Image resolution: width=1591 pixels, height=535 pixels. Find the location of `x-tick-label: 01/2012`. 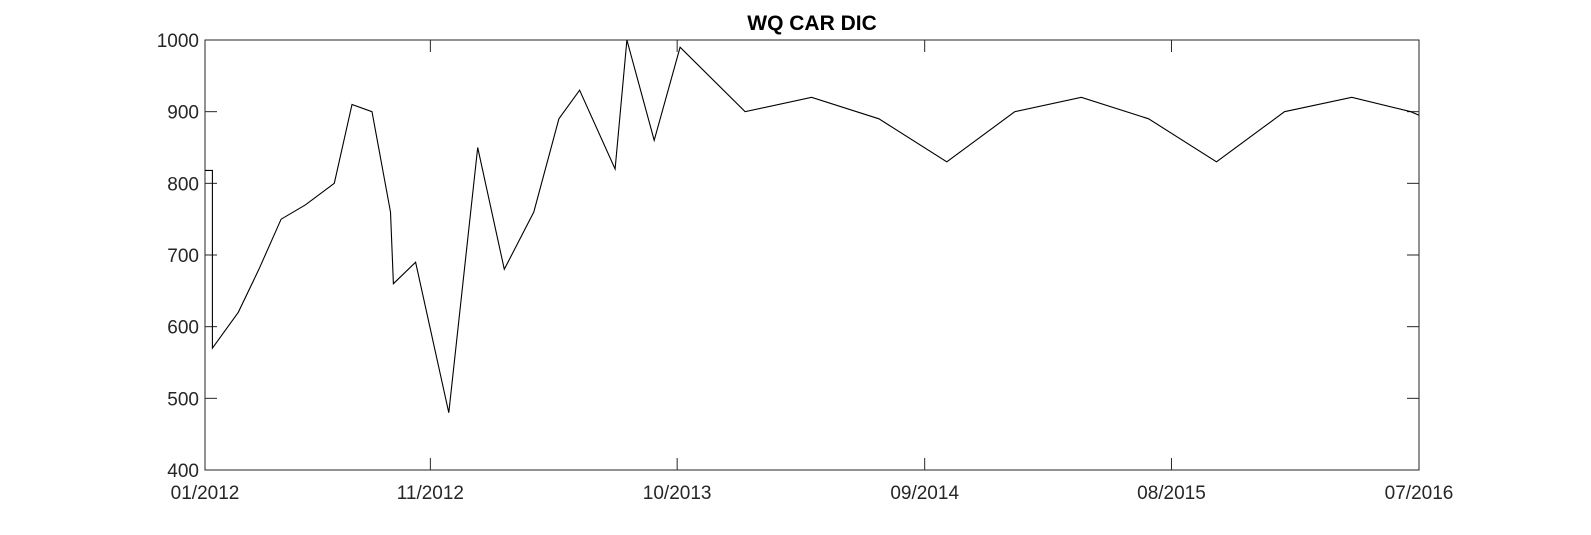

x-tick-label: 01/2012 is located at coordinates (205, 493).